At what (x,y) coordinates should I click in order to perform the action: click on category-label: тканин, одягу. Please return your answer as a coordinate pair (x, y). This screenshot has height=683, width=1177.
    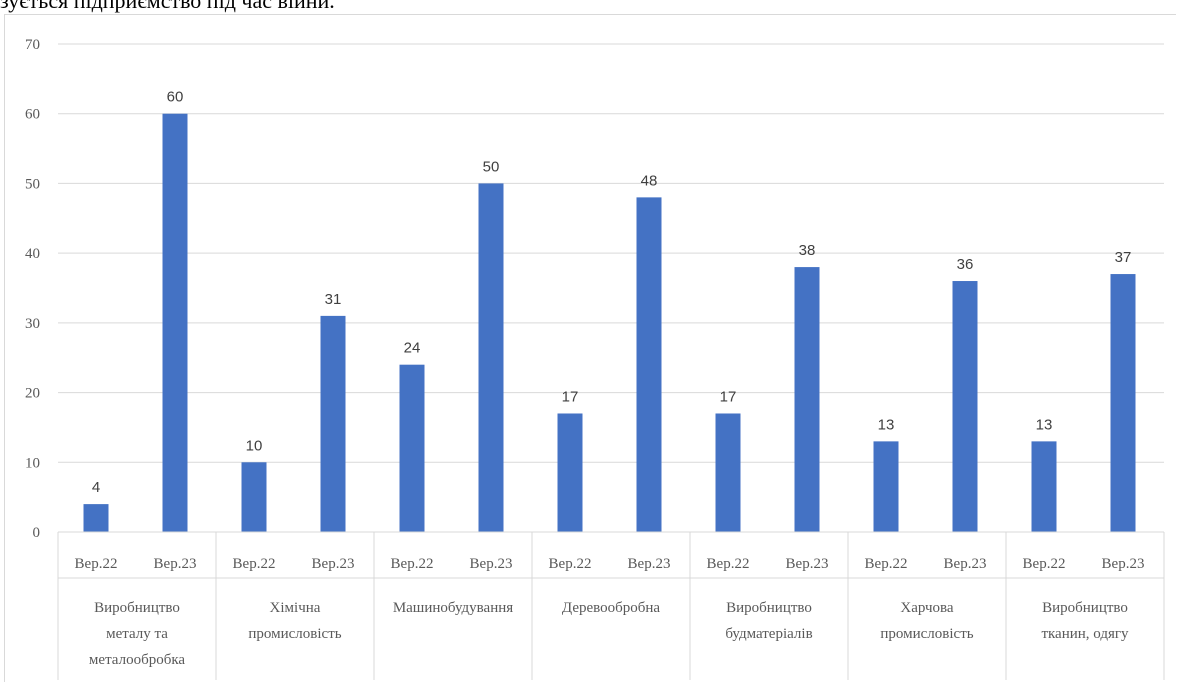
    Looking at the image, I should click on (1085, 634).